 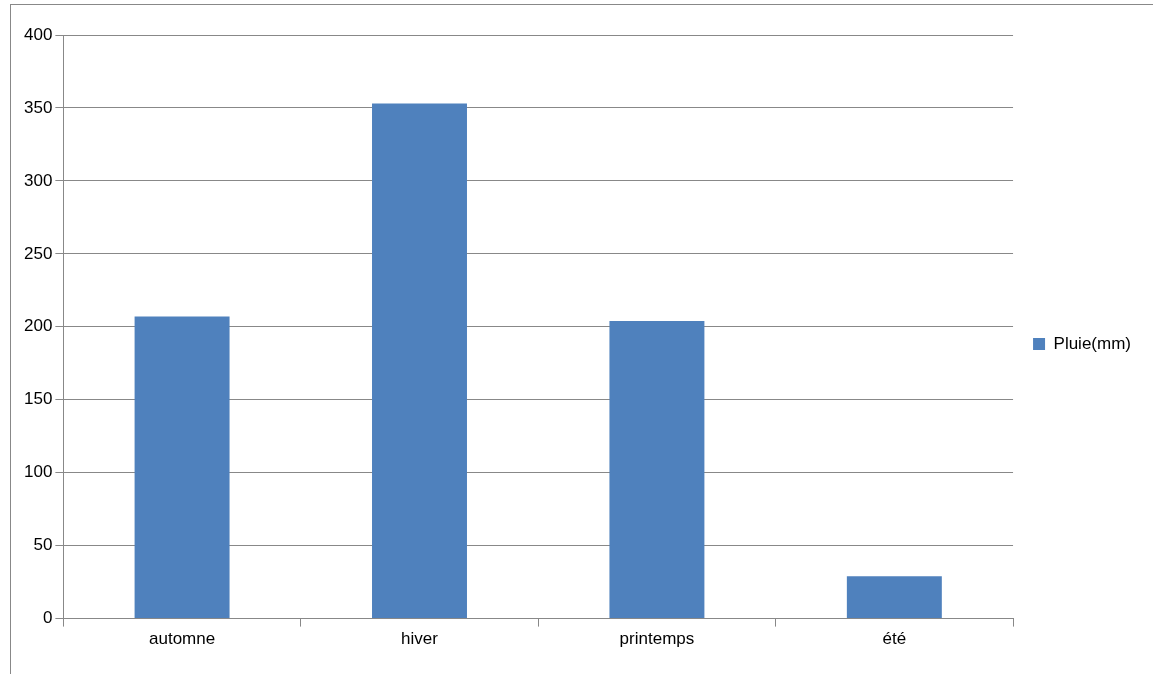 I want to click on x-tick-label: automne, so click(x=182, y=639).